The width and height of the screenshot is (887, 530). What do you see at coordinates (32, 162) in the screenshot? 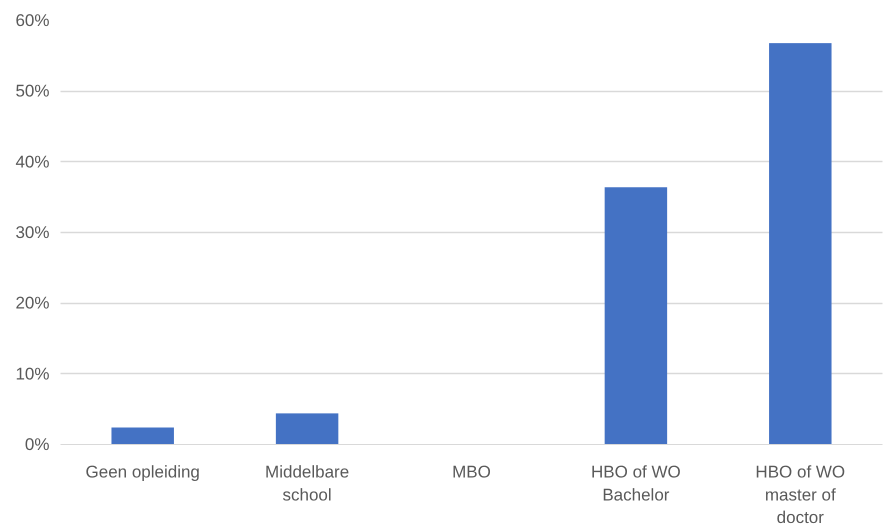
I see `y-tick-label: 40%` at bounding box center [32, 162].